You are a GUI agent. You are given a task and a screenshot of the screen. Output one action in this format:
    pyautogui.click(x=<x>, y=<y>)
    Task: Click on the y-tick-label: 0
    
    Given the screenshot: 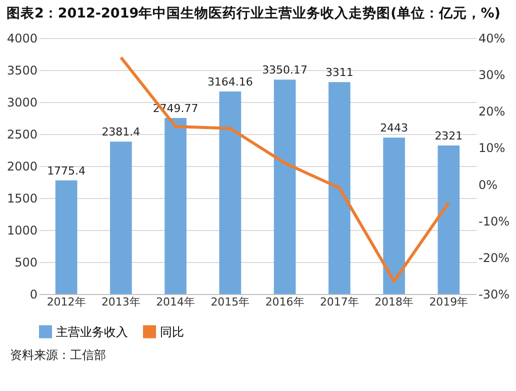 What is the action you would take?
    pyautogui.click(x=34, y=295)
    